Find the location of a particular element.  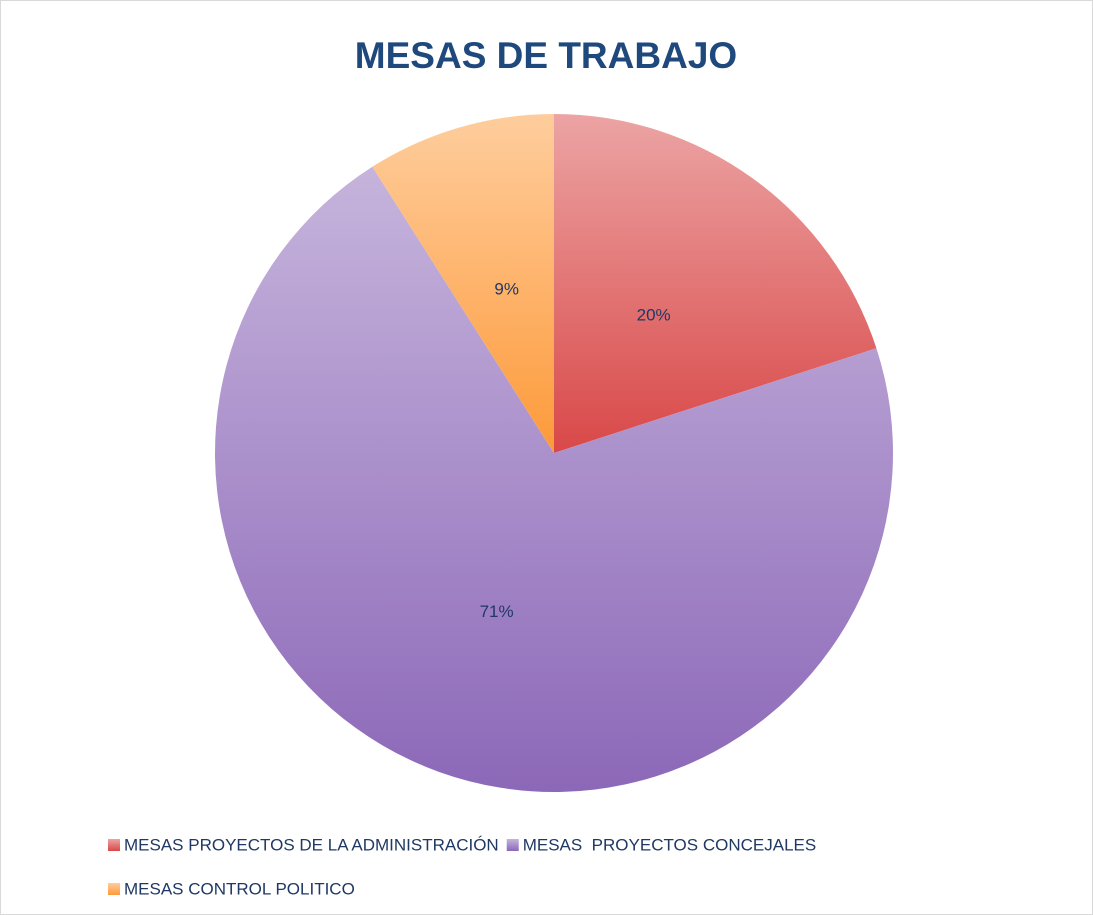

data-label: 71% is located at coordinates (497, 611).